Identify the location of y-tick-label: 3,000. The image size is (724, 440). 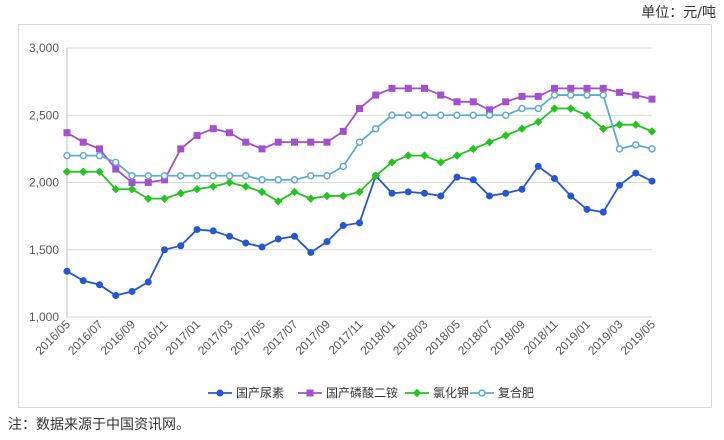
(44, 48).